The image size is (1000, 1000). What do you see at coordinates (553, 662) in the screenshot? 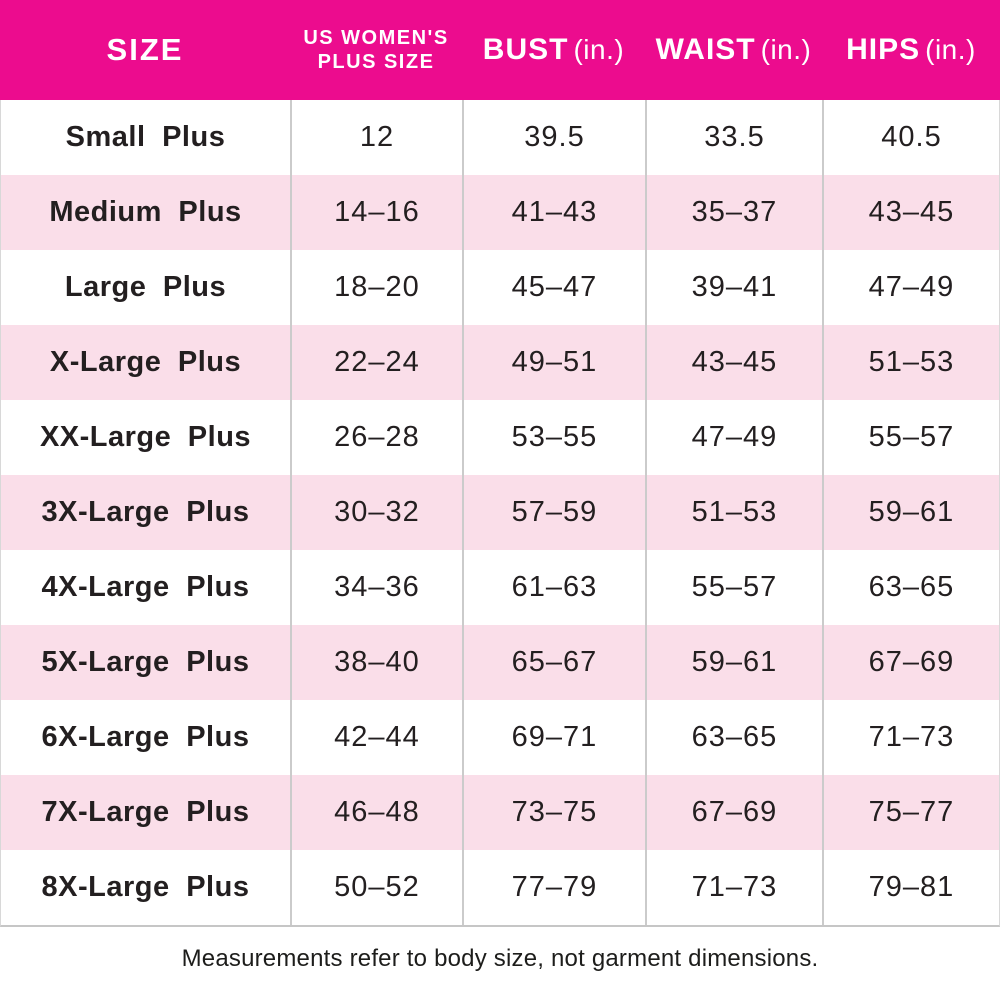
I see `bust-cell: 65–67` at bounding box center [553, 662].